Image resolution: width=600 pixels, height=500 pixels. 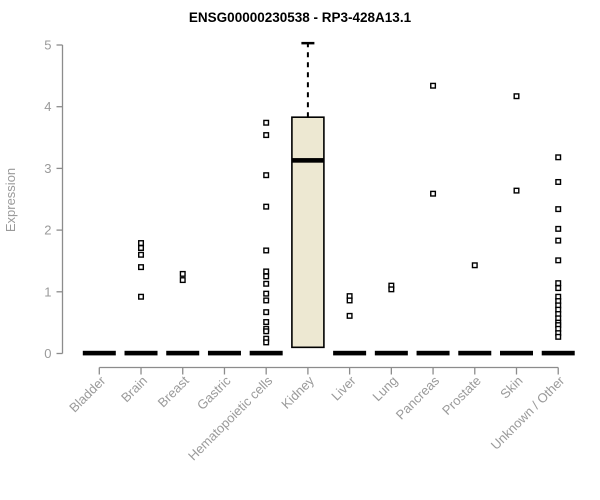 I want to click on median-line, so click(x=307, y=160).